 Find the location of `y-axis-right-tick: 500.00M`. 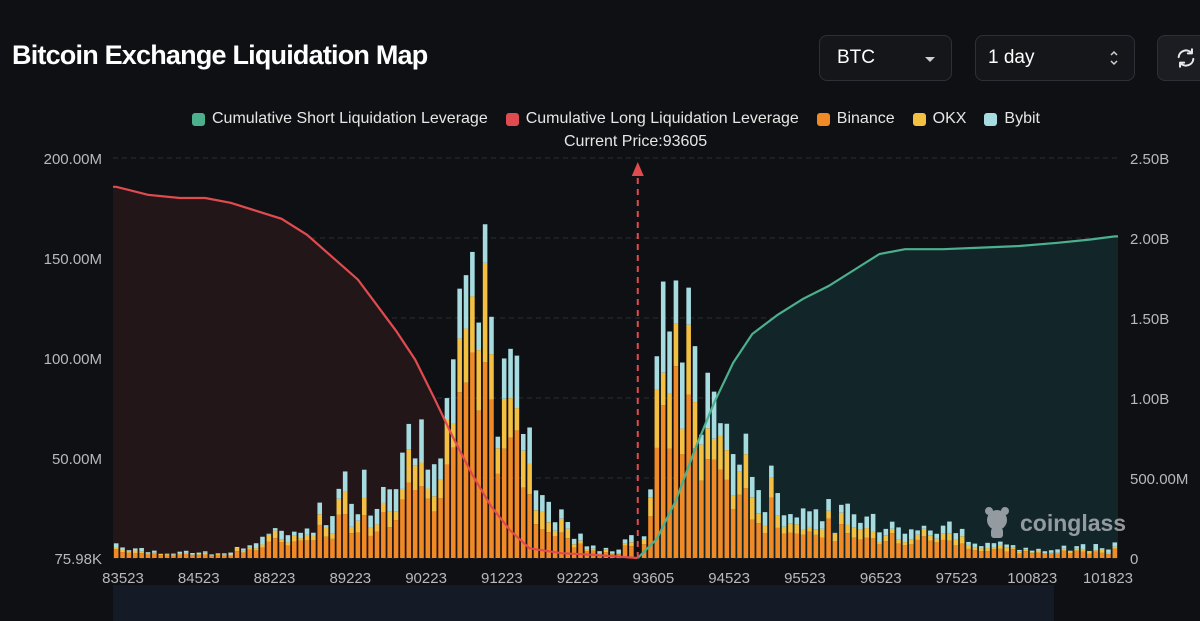

y-axis-right-tick: 500.00M is located at coordinates (1159, 479).